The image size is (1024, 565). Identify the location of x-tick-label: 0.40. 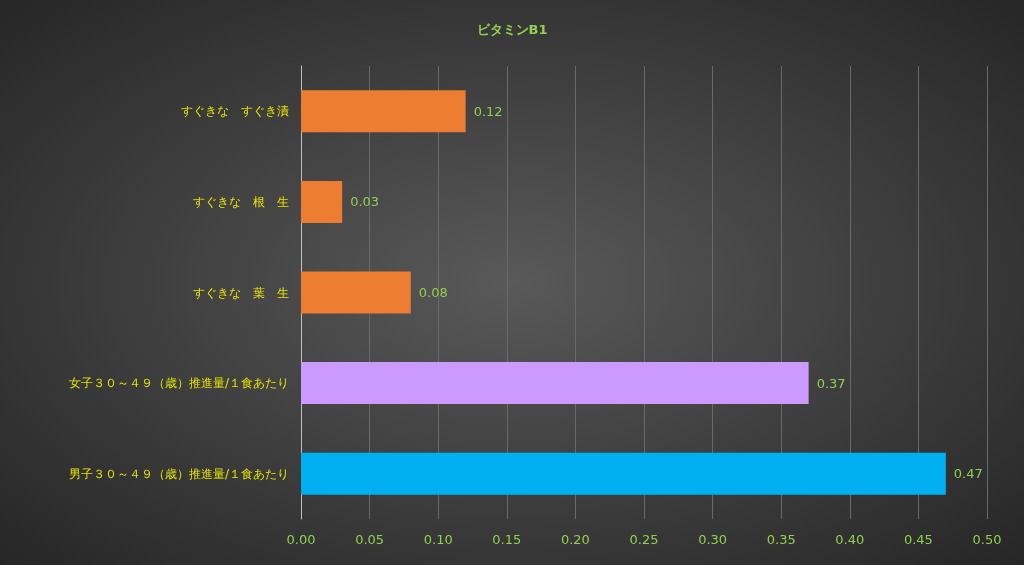
(850, 539).